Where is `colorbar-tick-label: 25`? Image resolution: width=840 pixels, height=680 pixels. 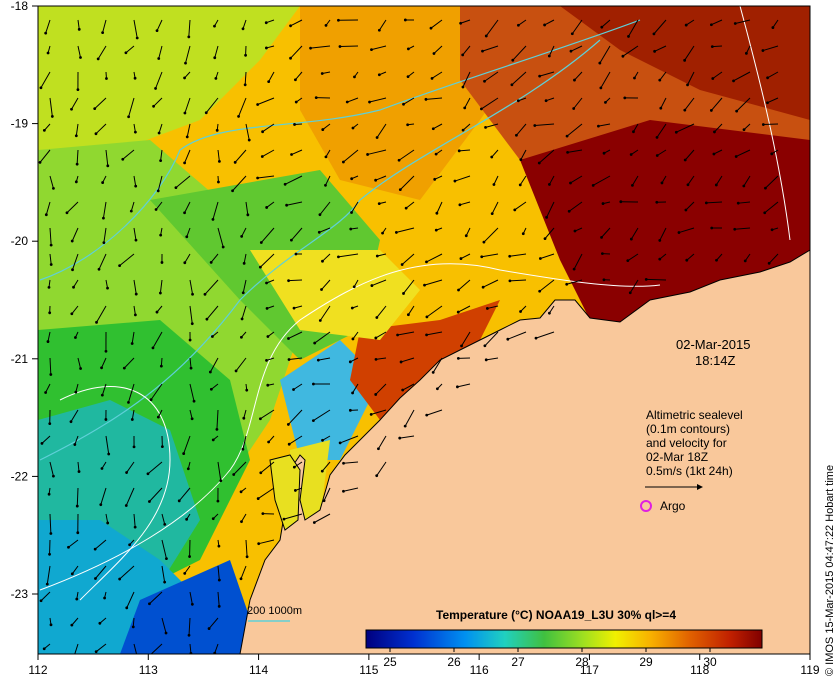 colorbar-tick-label: 25 is located at coordinates (390, 662).